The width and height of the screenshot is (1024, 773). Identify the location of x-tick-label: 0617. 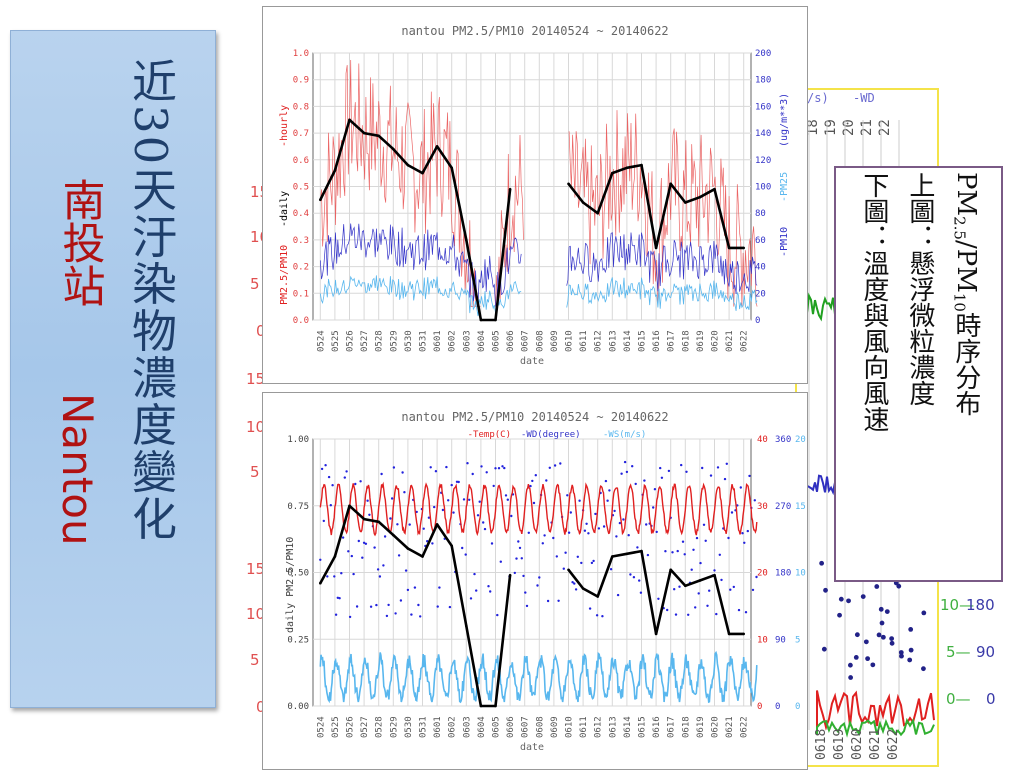
(672, 727).